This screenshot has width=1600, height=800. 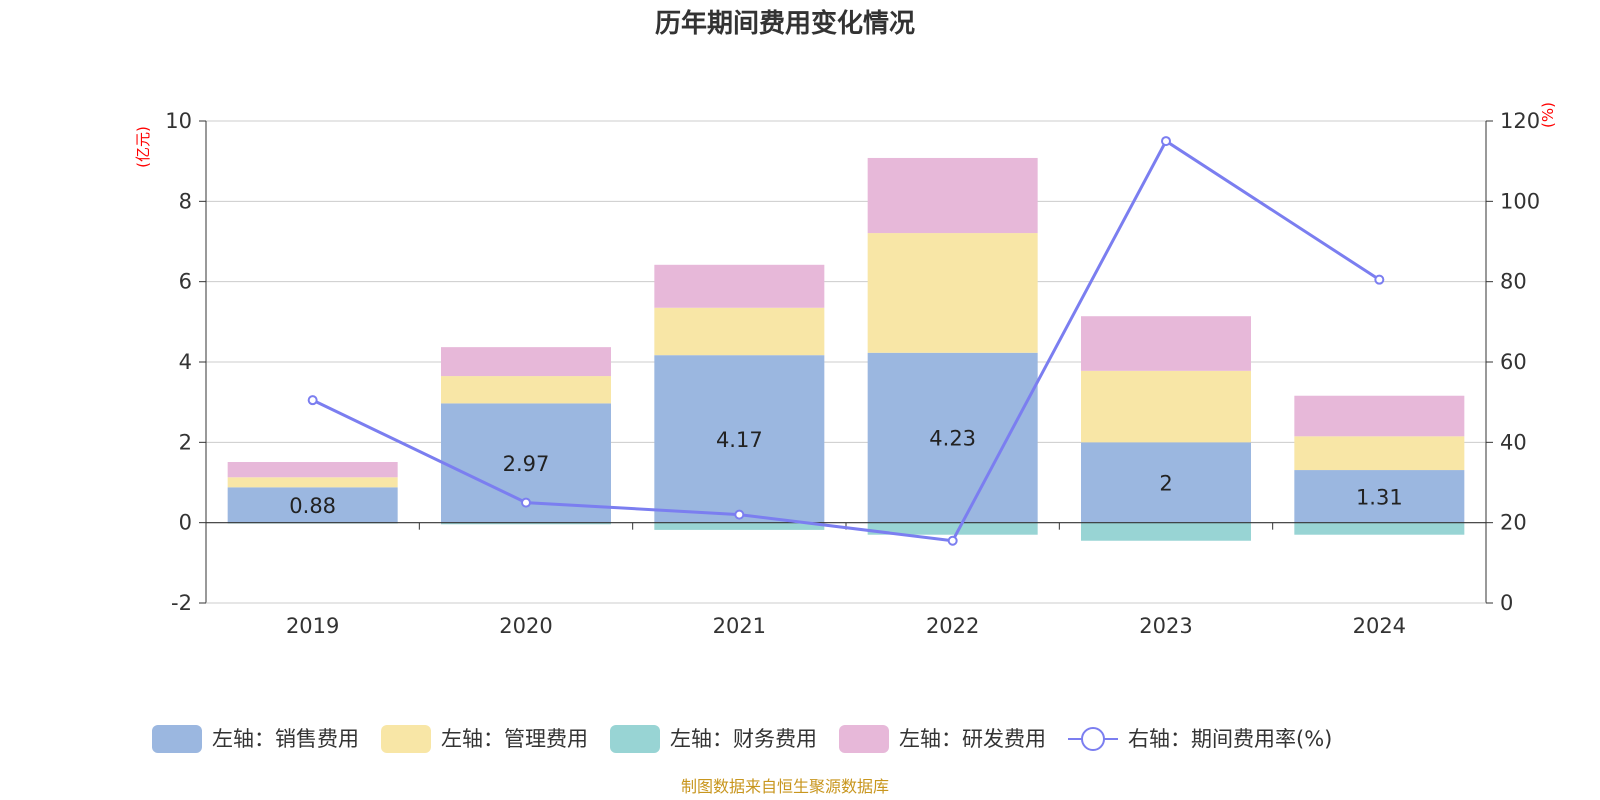 I want to click on legend-item: 左轴：销售费用, so click(x=255, y=739).